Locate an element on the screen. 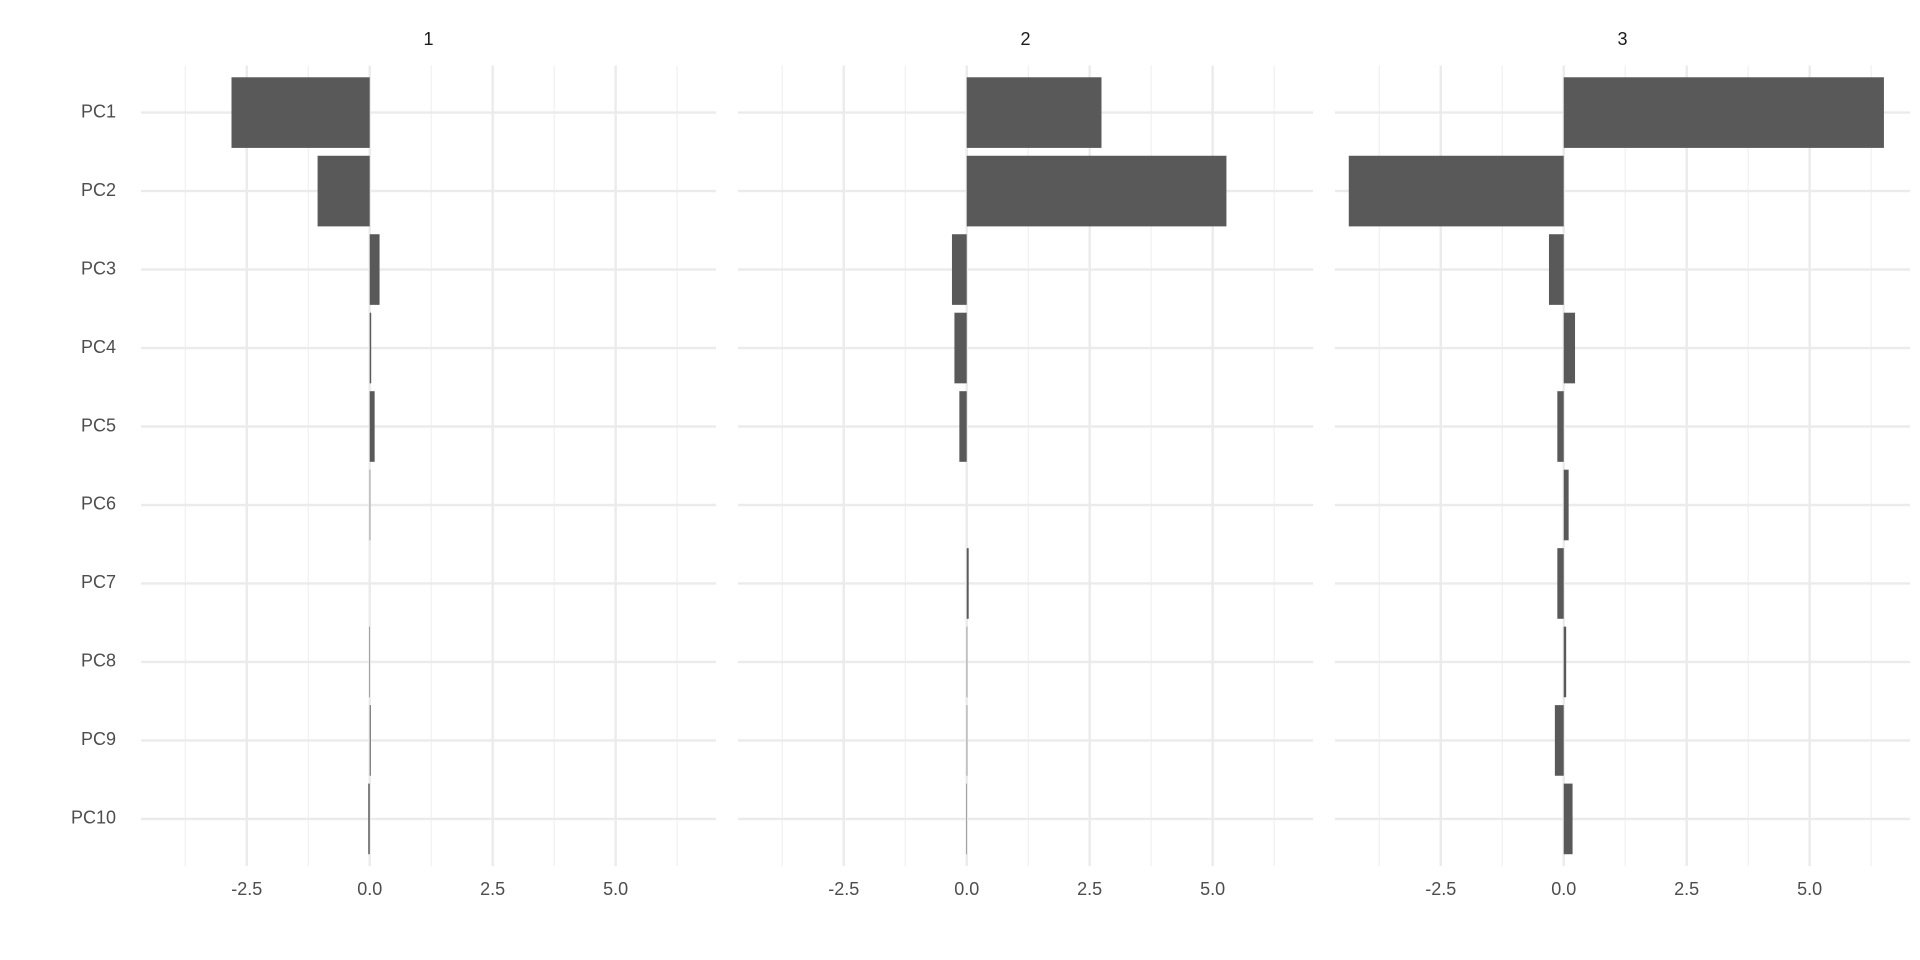  y-tick-label: PC6 is located at coordinates (98, 504).